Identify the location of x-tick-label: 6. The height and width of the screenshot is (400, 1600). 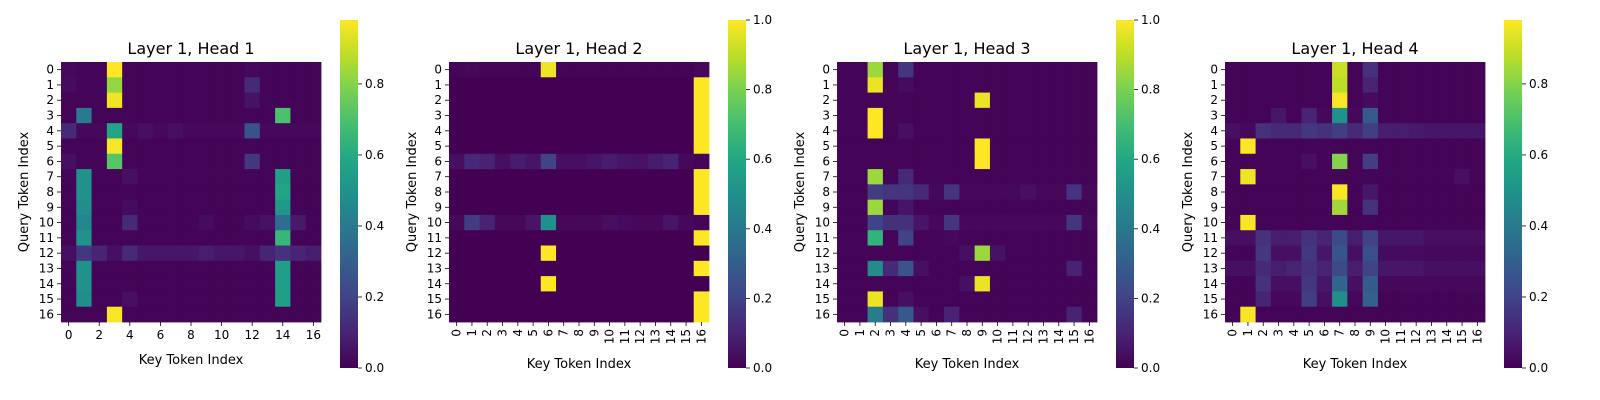
(1324, 333).